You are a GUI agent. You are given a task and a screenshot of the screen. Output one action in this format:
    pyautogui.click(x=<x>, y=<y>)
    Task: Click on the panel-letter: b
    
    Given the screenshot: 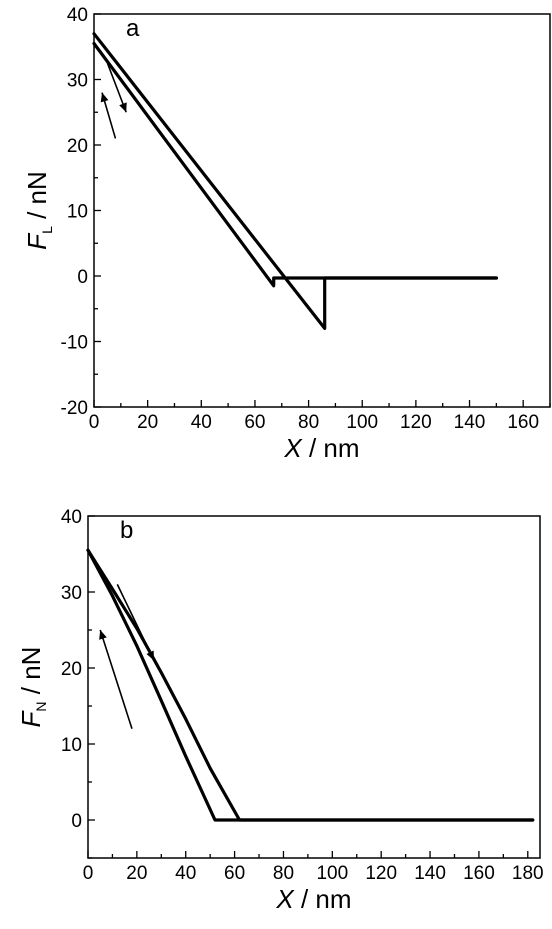 What is the action you would take?
    pyautogui.click(x=126, y=530)
    